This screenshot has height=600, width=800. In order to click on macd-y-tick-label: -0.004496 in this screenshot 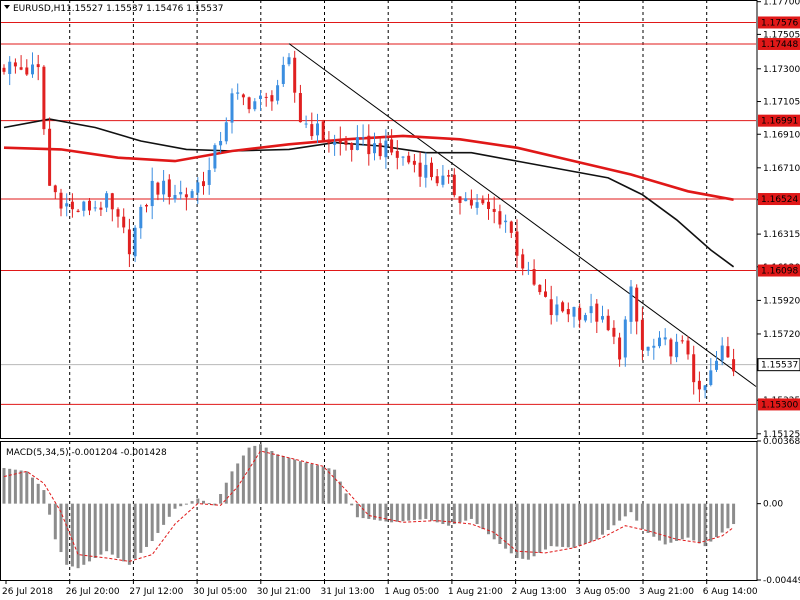, I will do `click(781, 581)`.